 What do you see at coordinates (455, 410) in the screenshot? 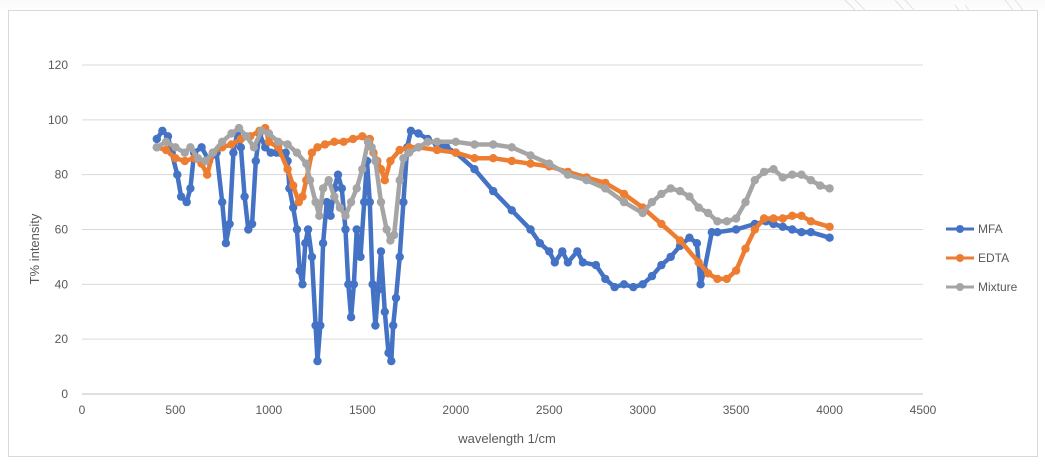
I see `x-tick-label: 2000` at bounding box center [455, 410].